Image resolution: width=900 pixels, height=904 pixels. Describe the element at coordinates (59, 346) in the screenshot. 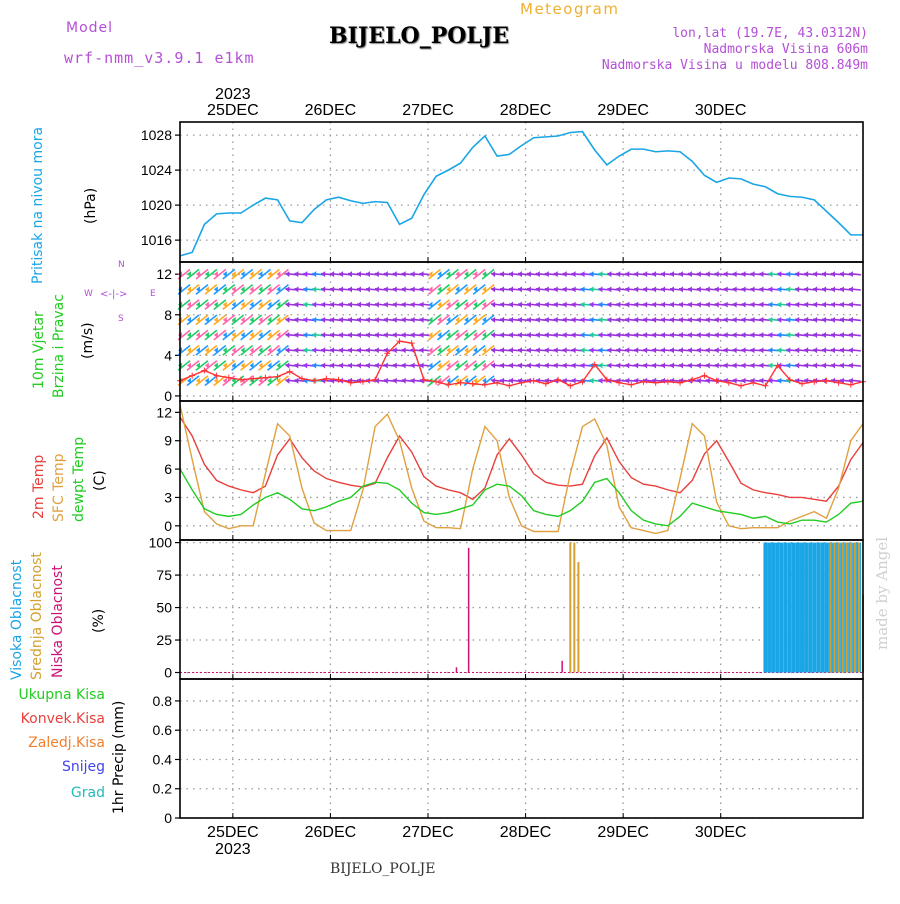

I see `wind-label-2: Brzina i Pravac` at that location.